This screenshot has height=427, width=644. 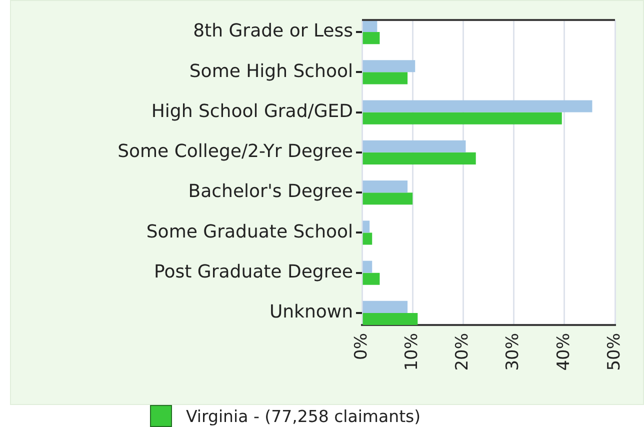 What do you see at coordinates (361, 346) in the screenshot?
I see `x-tick-label: 0%` at bounding box center [361, 346].